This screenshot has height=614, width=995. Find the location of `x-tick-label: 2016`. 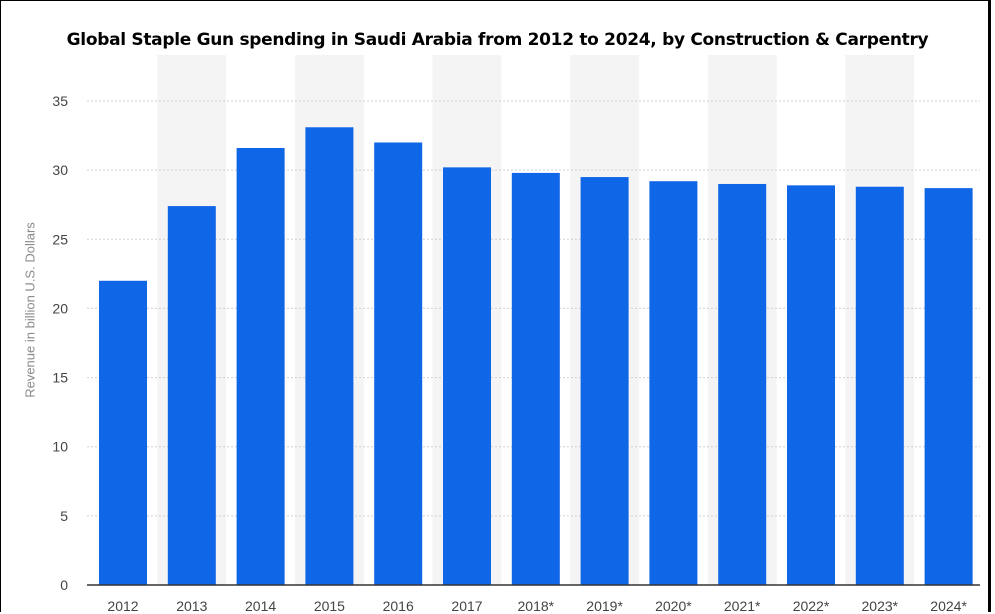

x-tick-label: 2016 is located at coordinates (398, 606).